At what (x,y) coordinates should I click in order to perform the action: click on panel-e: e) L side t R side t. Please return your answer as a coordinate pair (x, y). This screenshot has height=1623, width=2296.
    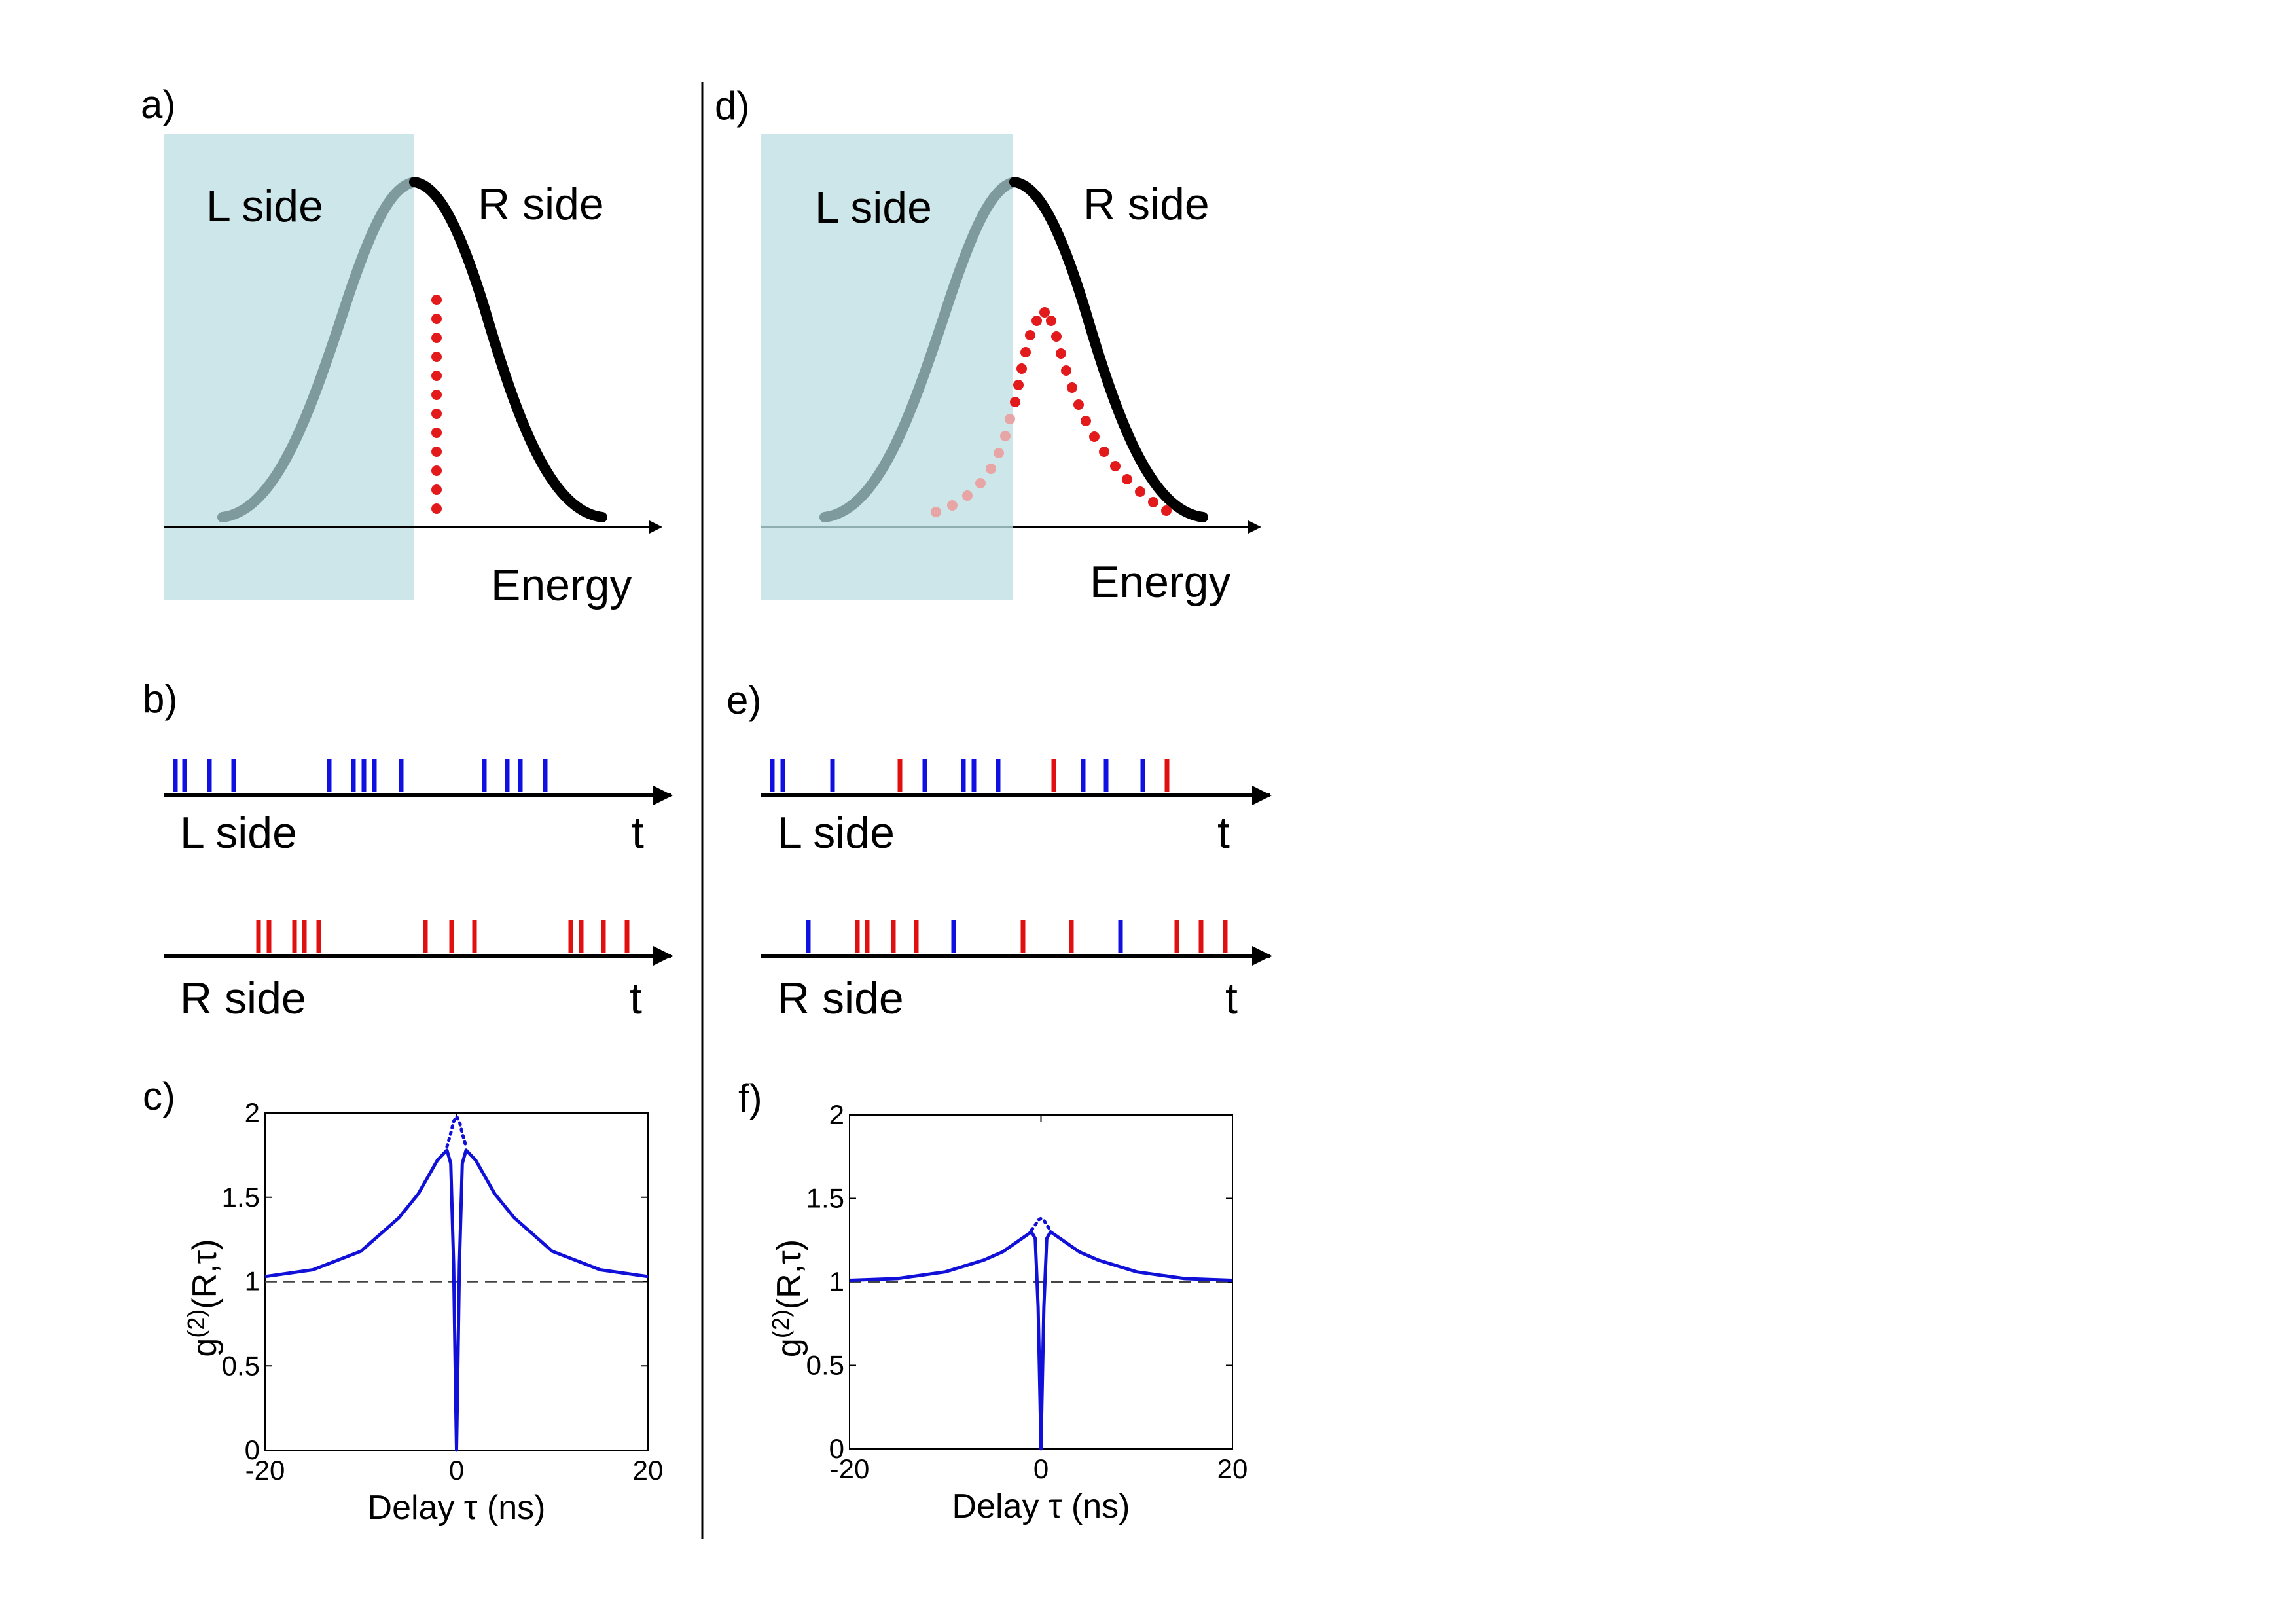
    Looking at the image, I should click on (999, 850).